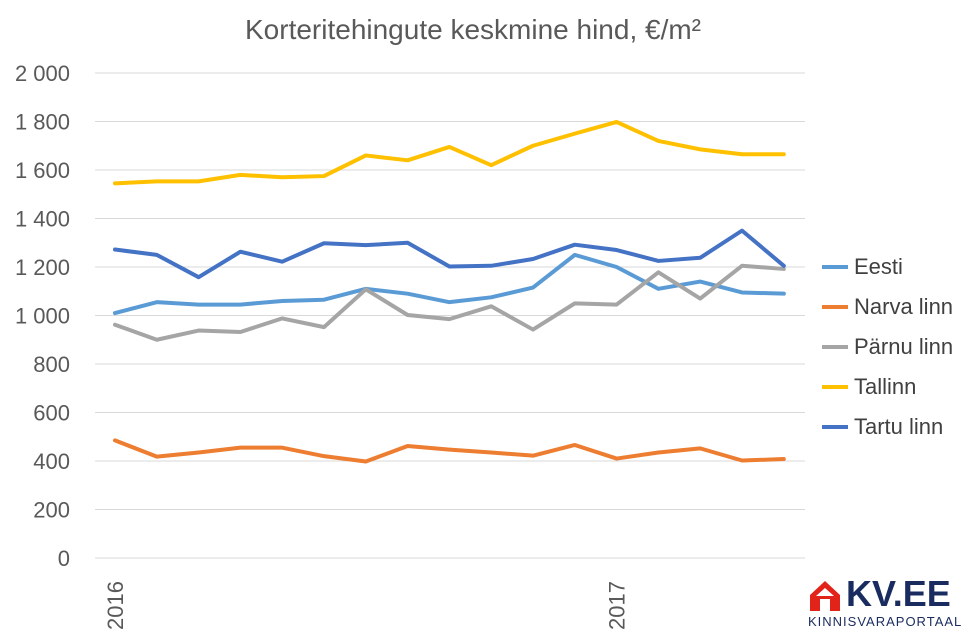  I want to click on legend-item: Tartu linn, so click(887, 427).